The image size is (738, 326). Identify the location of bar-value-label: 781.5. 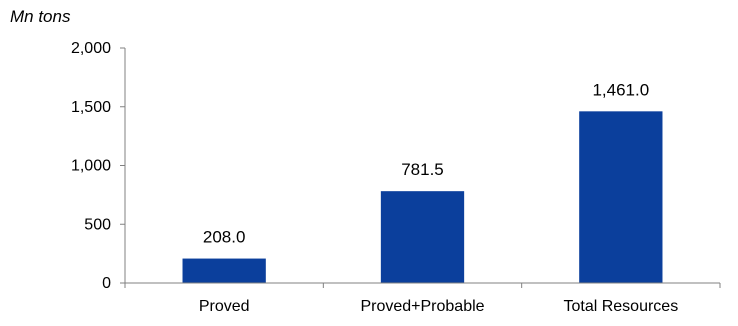
(422, 169).